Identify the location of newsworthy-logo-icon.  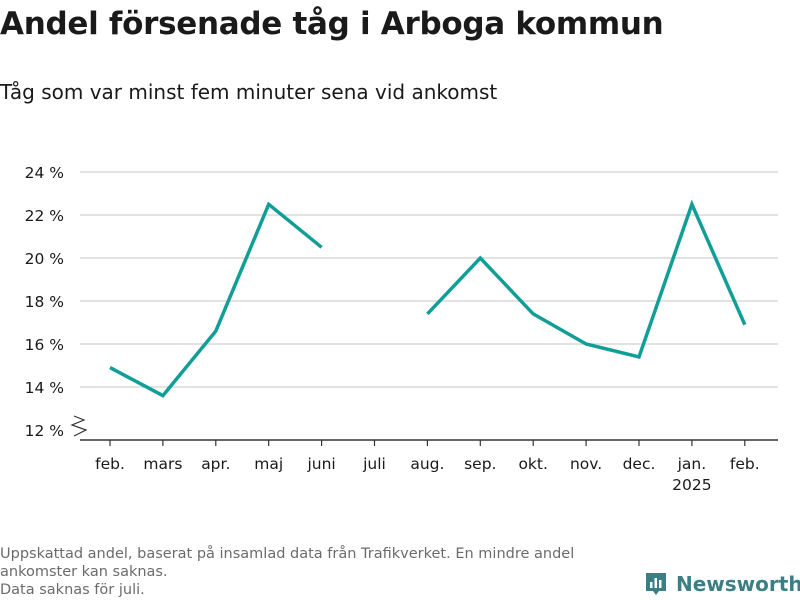
(656, 584).